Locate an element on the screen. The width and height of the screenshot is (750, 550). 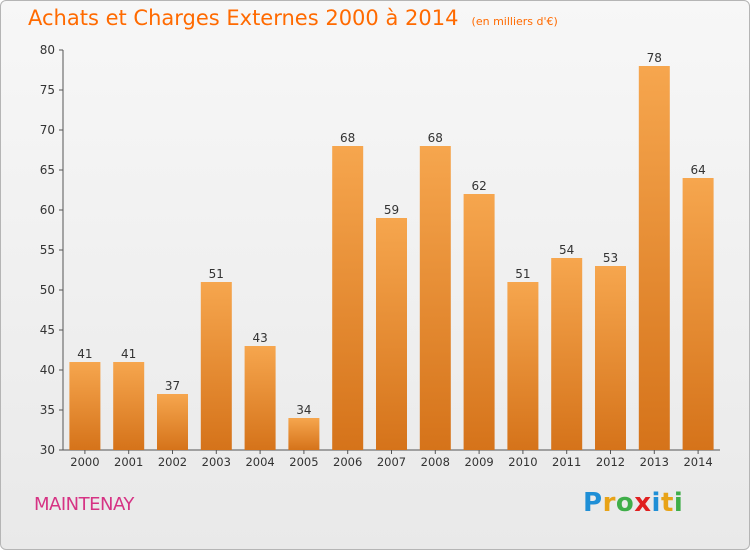
data-label: 34 is located at coordinates (303, 410).